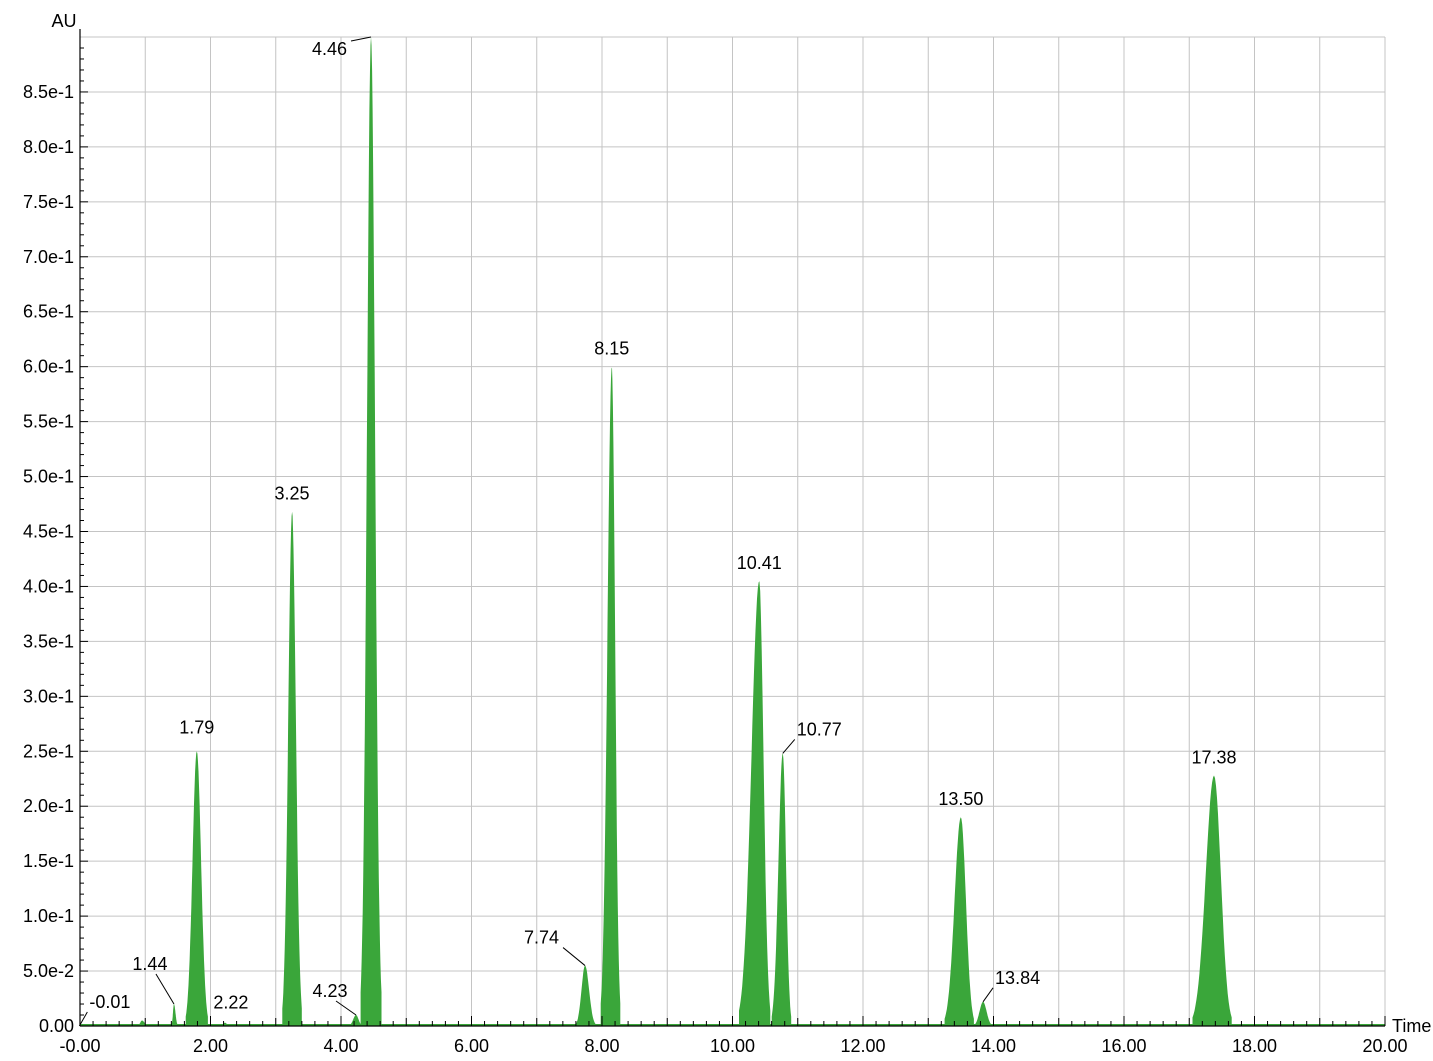 Image resolution: width=1433 pixels, height=1061 pixels. What do you see at coordinates (48, 312) in the screenshot?
I see `y-tick-label: 6.5e-1` at bounding box center [48, 312].